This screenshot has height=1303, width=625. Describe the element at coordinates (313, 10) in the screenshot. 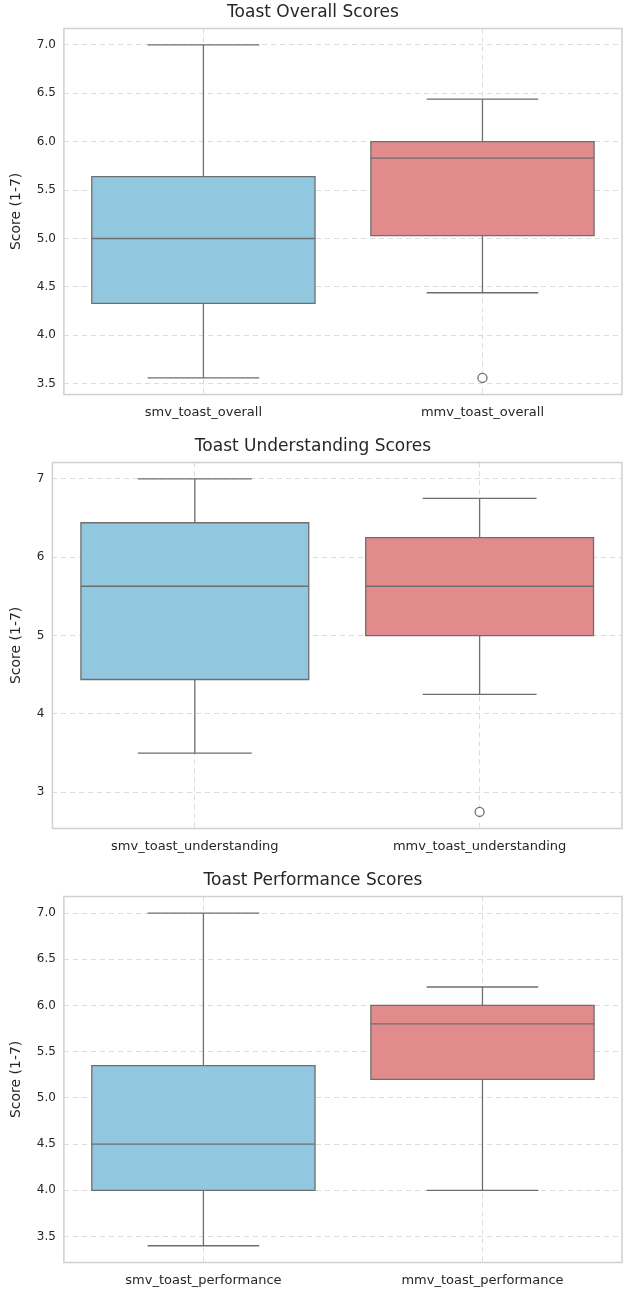

I see `chart-title: Toast Overall Scores` at that location.